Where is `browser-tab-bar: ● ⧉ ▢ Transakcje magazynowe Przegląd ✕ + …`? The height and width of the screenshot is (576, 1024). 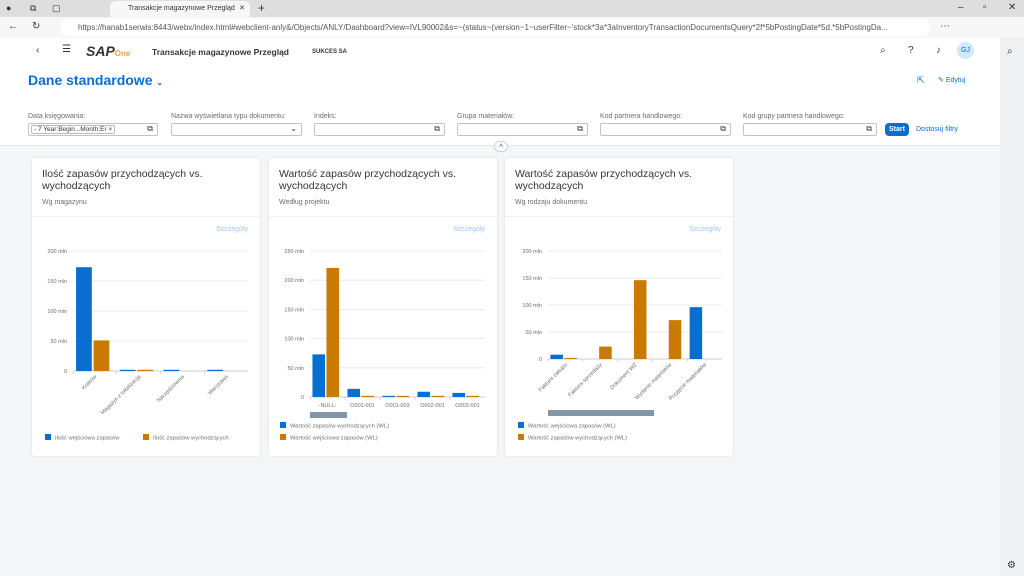 browser-tab-bar: ● ⧉ ▢ Transakcje magazynowe Przegląd ✕ + … is located at coordinates (512, 8).